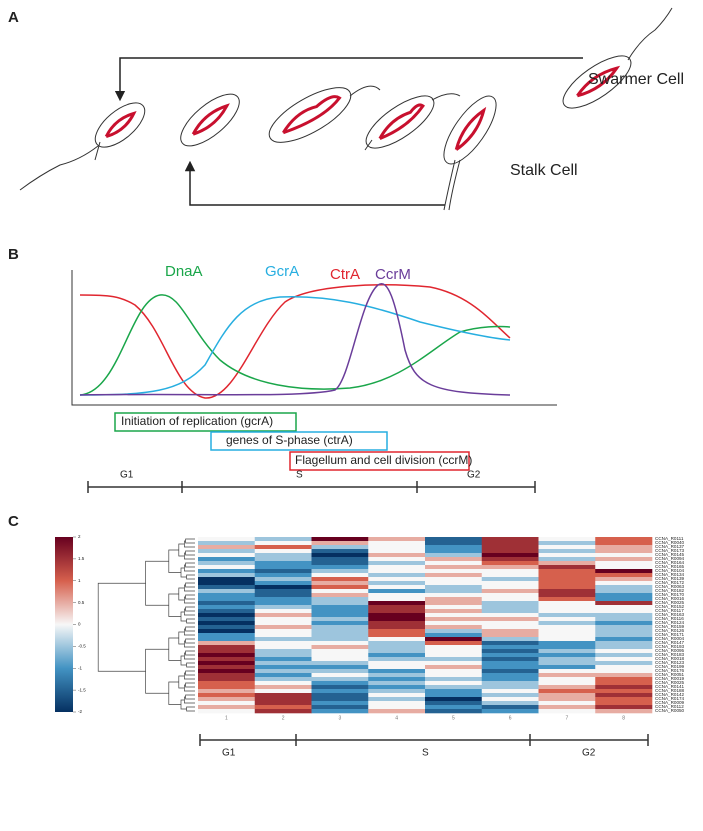 The image size is (703, 831). I want to click on row-label: CCNA_R0111, so click(669, 538).